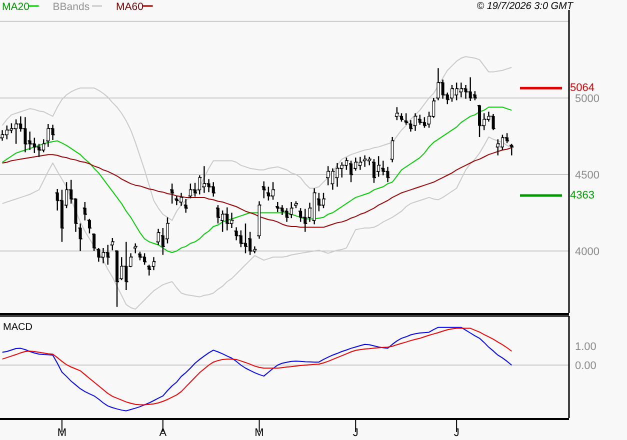  I want to click on y-tick-label: 4500, so click(587, 175).